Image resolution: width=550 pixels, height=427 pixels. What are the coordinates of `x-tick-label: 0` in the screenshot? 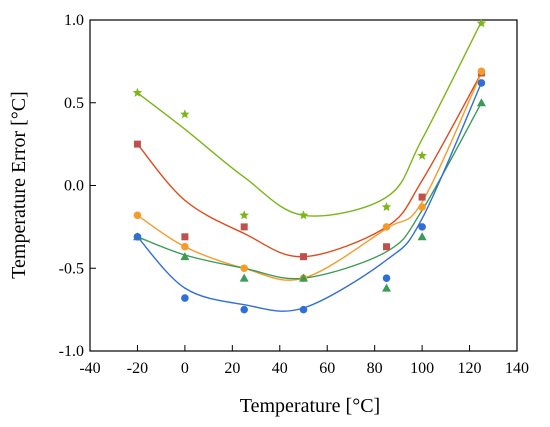 It's located at (185, 368).